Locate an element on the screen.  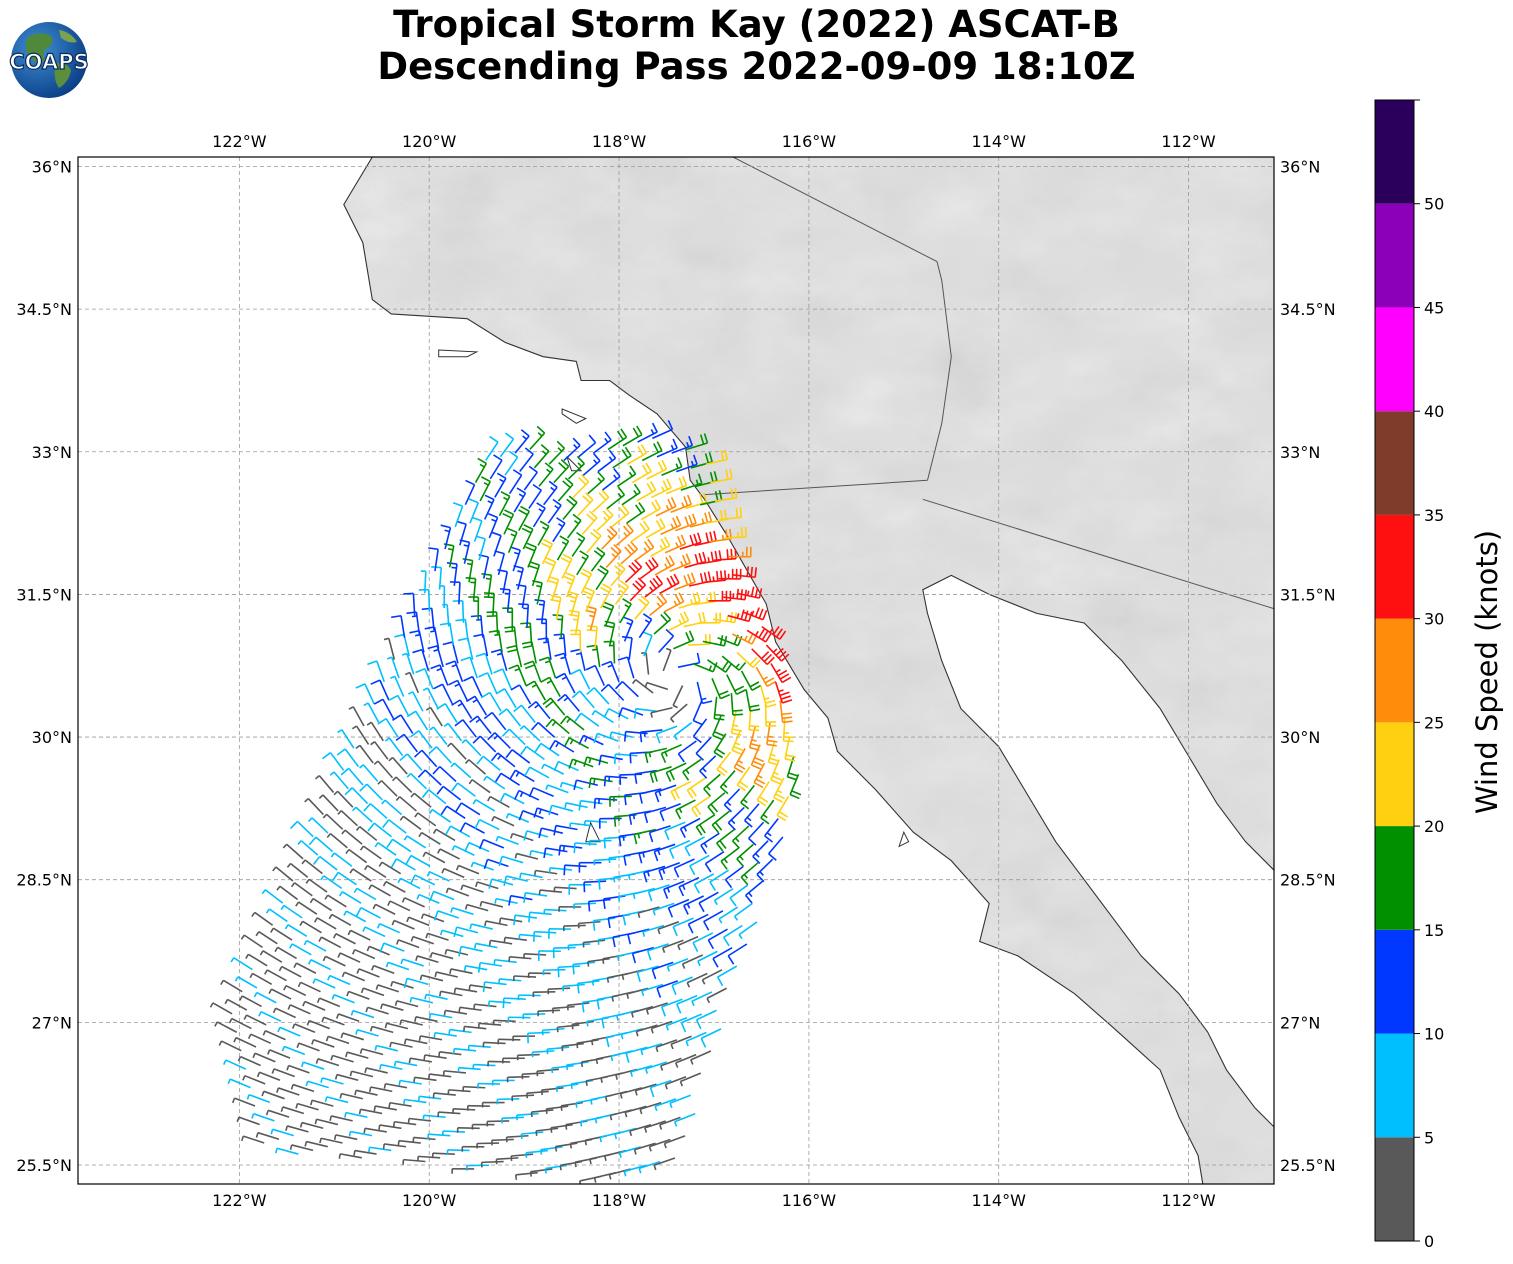
colorbar-tick-label: 50 is located at coordinates (1434, 204).